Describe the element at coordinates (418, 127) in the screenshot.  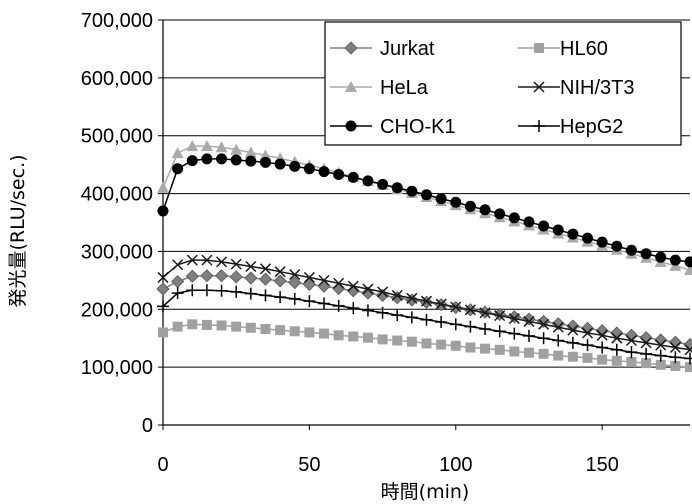
I see `legend-label: CHO-K1` at that location.